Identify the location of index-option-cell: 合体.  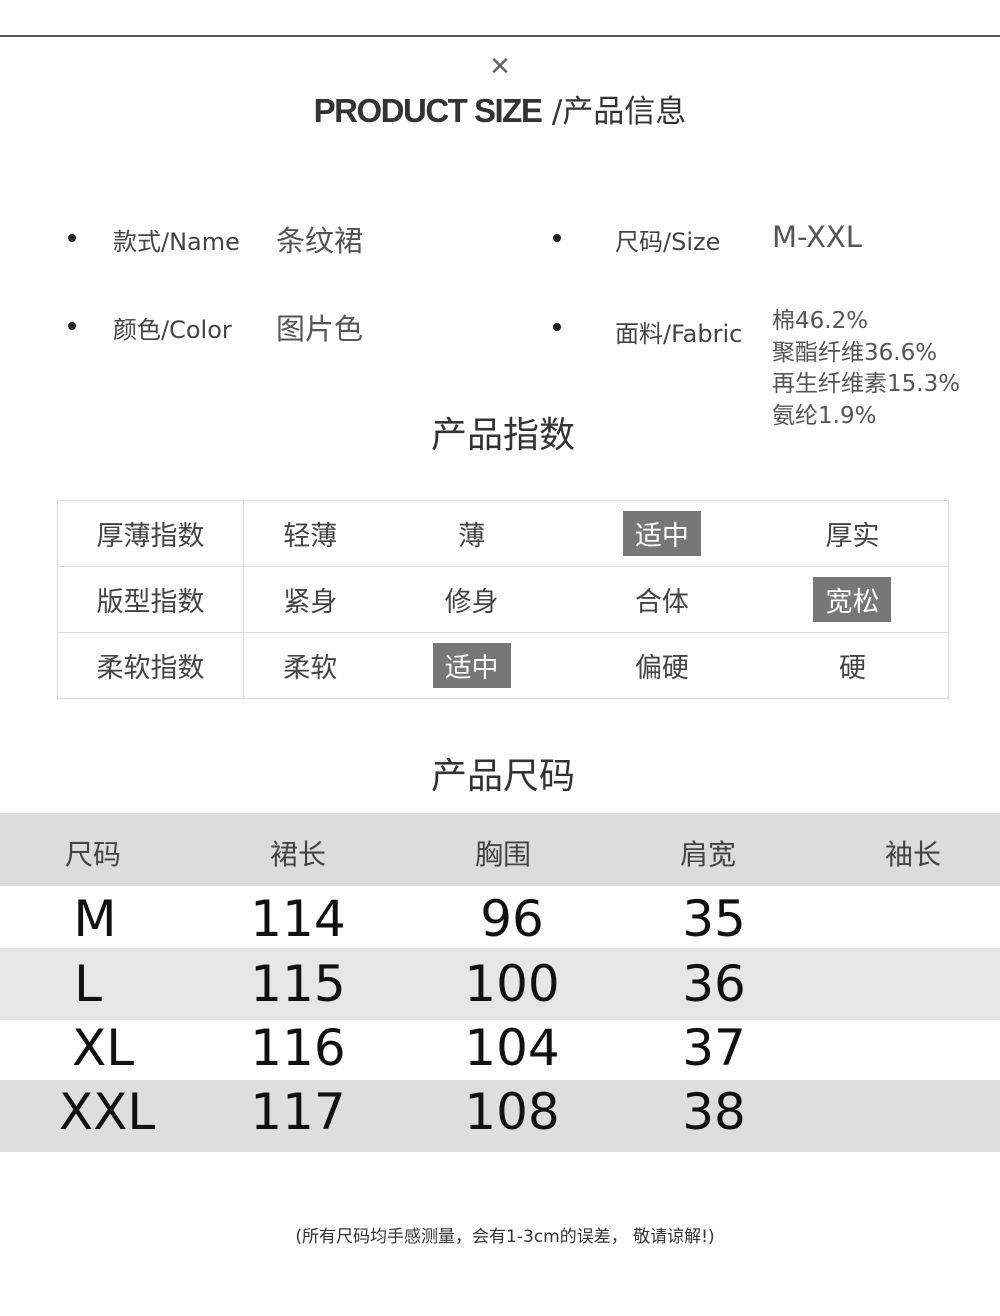
(661, 599).